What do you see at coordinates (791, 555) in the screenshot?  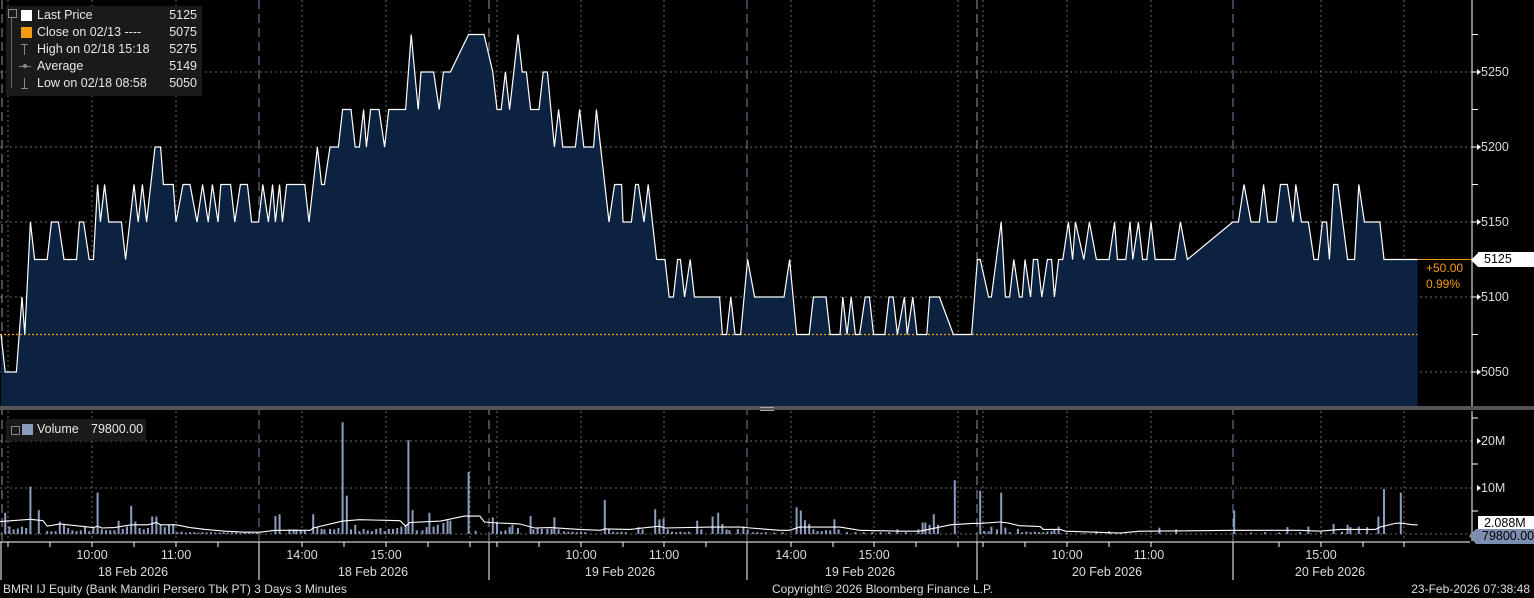 I see `x-tick-time: 14:00` at bounding box center [791, 555].